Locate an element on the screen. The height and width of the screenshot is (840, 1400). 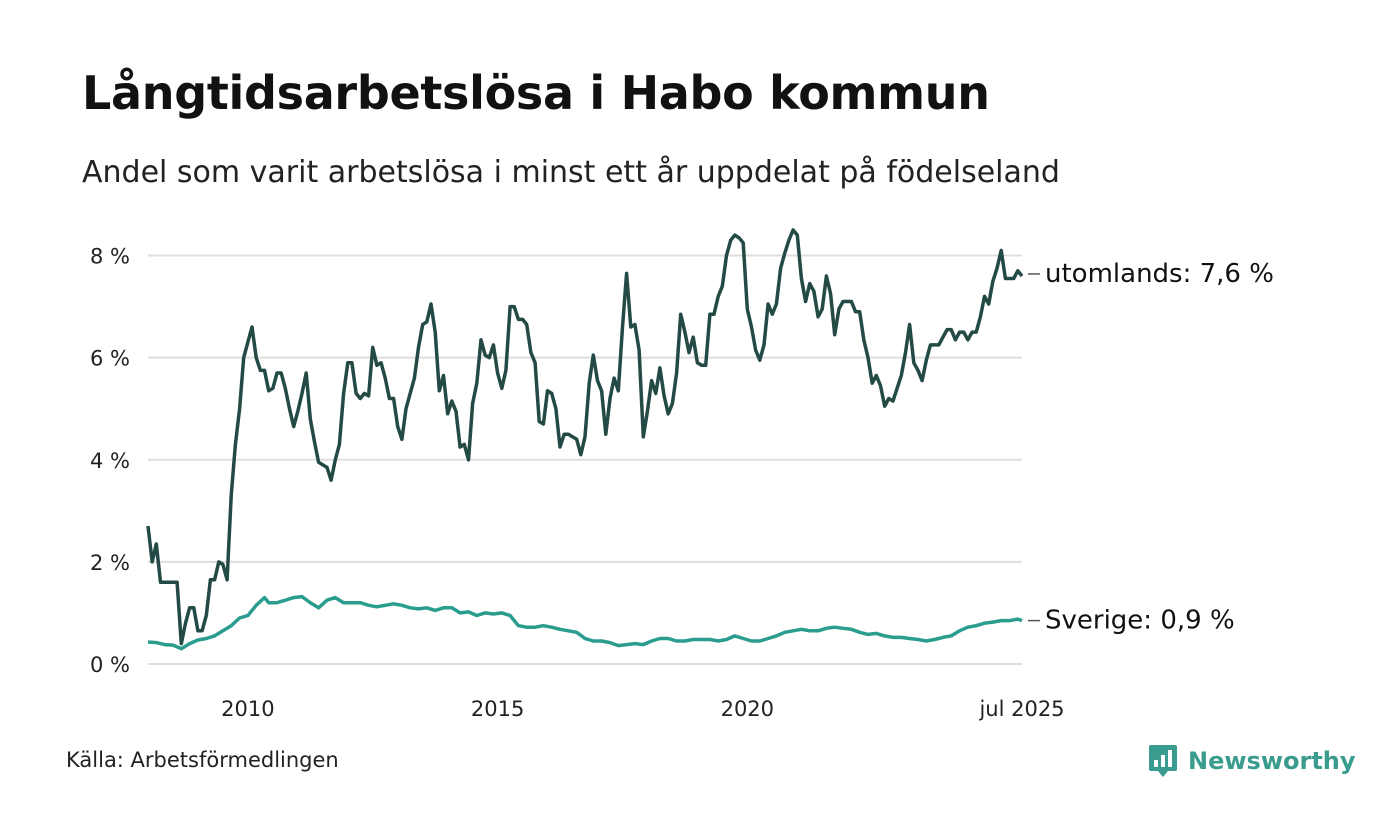
brand-name: Newsworthy is located at coordinates (1272, 761).